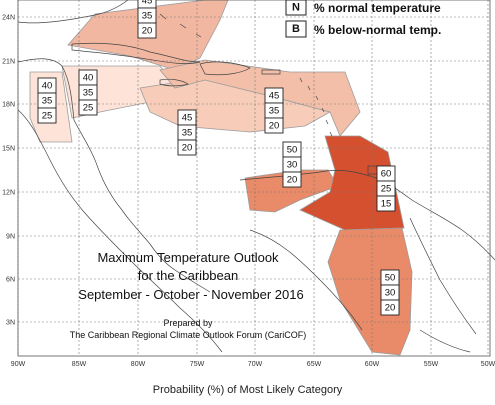 The height and width of the screenshot is (405, 495). Describe the element at coordinates (8, 62) in the screenshot. I see `lat-tick-label: 21N` at that location.